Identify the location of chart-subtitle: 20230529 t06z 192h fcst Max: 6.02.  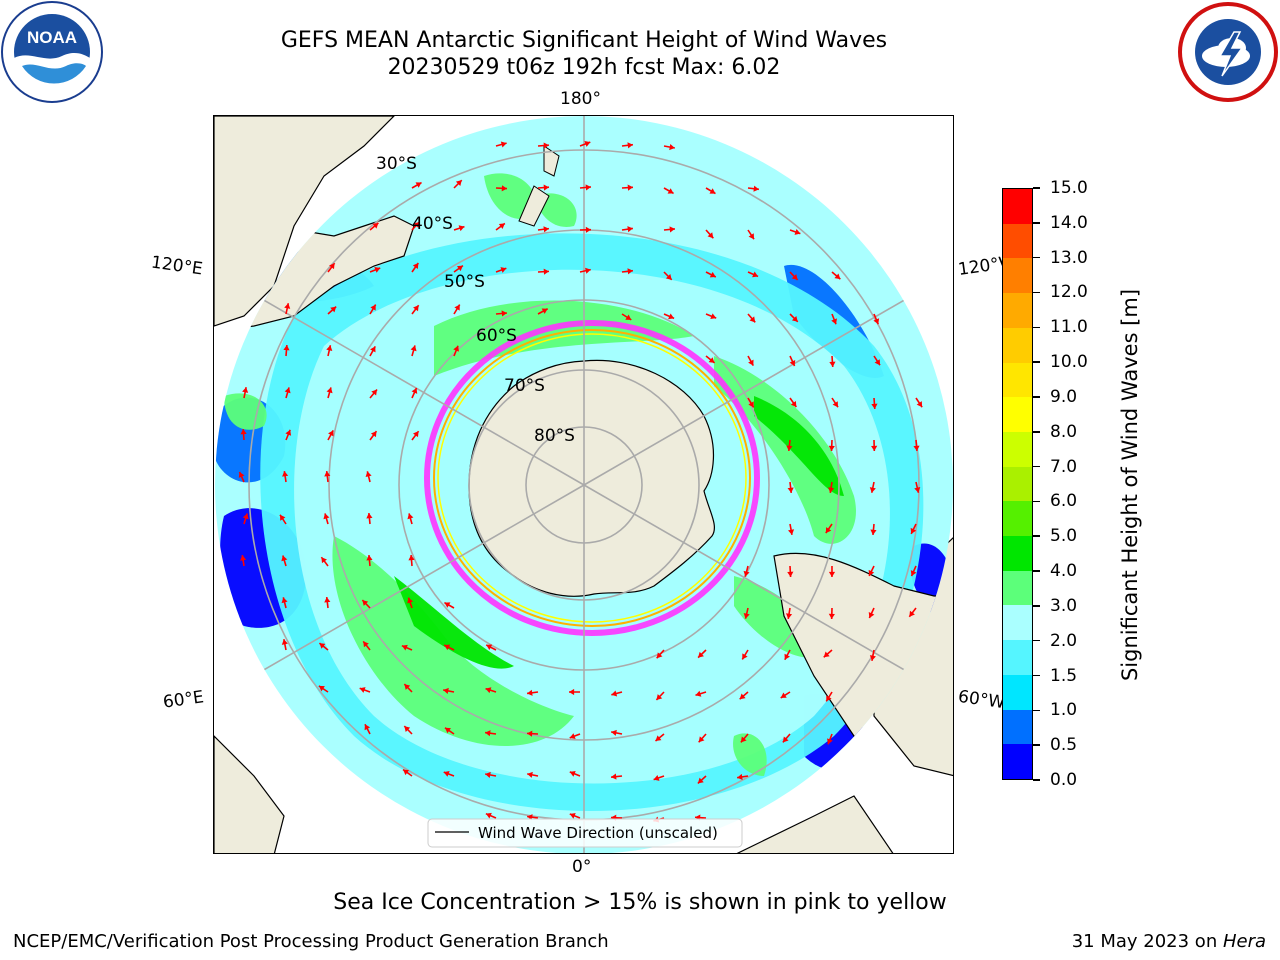
(584, 67).